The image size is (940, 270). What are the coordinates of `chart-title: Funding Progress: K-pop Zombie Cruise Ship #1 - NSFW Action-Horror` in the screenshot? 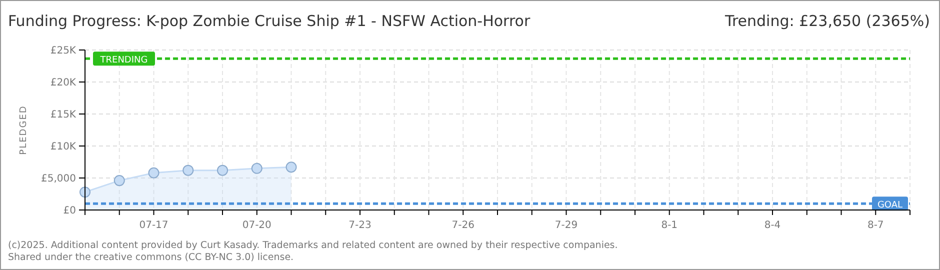 It's located at (269, 21).